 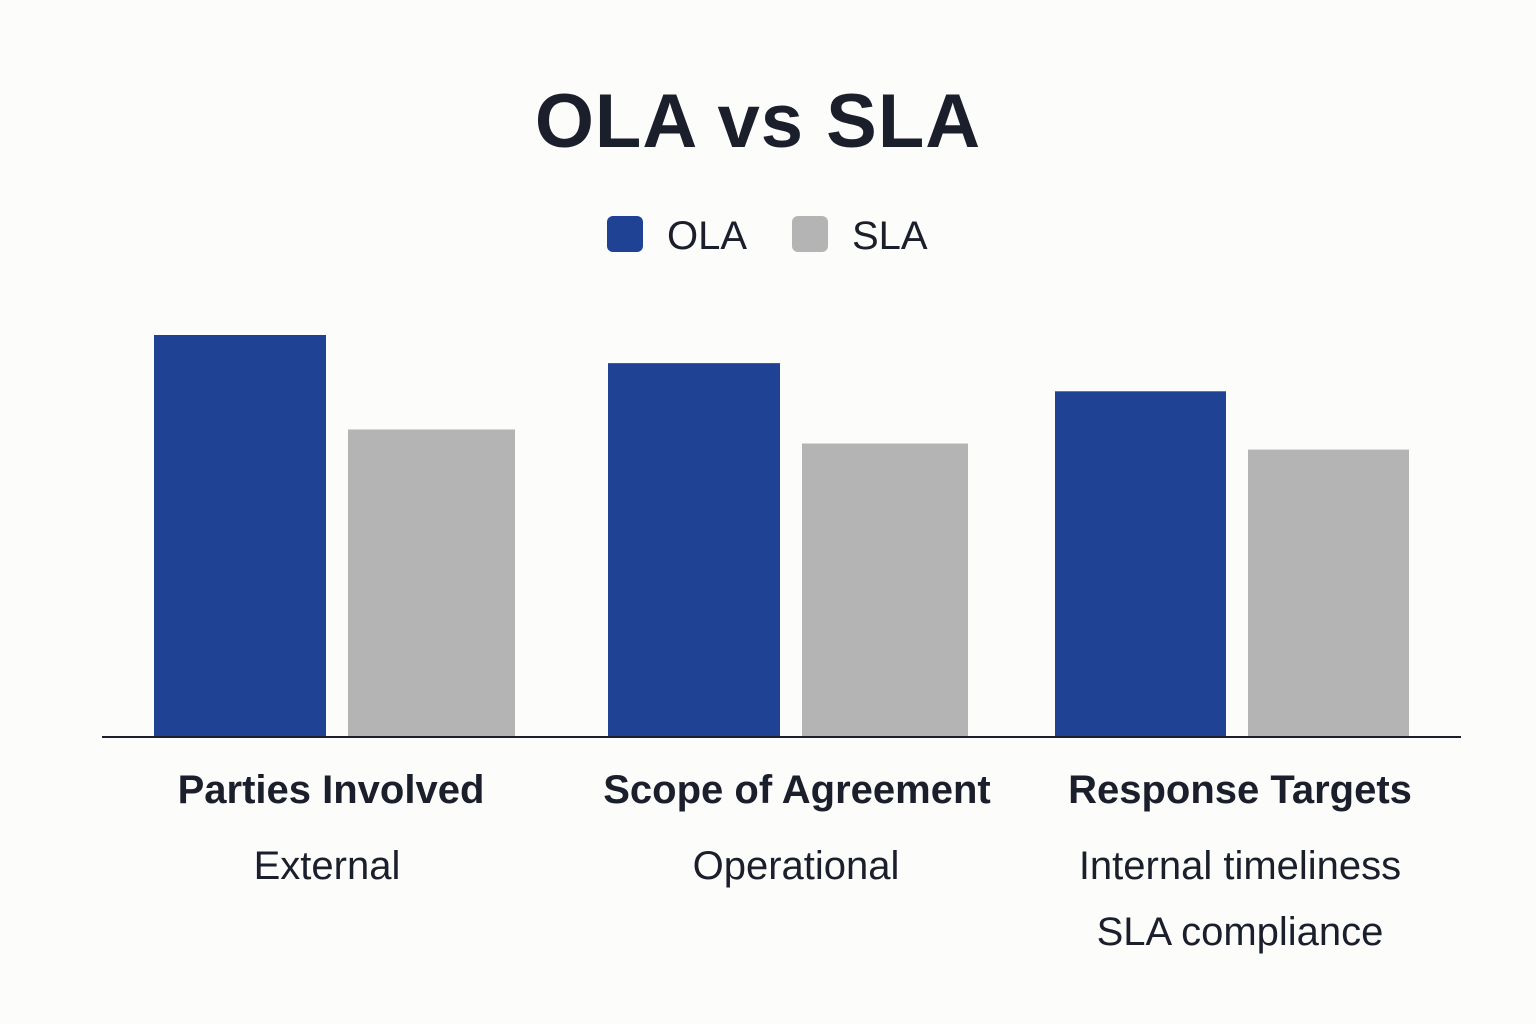 I want to click on category-note-line: SLA compliance, so click(x=1240, y=932).